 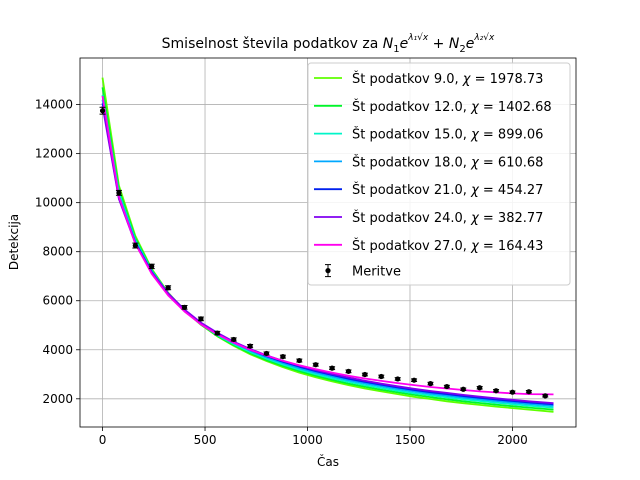 I want to click on y-axis-label: Detekcija, so click(x=14, y=242).